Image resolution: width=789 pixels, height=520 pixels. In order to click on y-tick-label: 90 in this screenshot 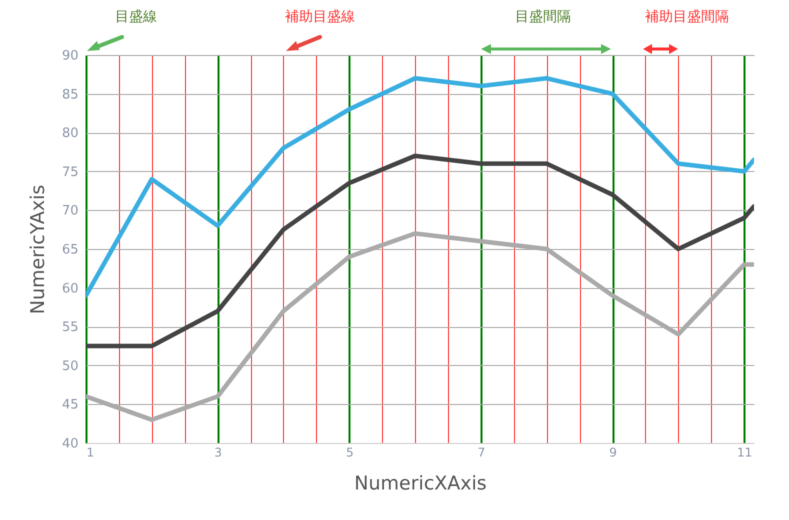, I will do `click(70, 56)`.